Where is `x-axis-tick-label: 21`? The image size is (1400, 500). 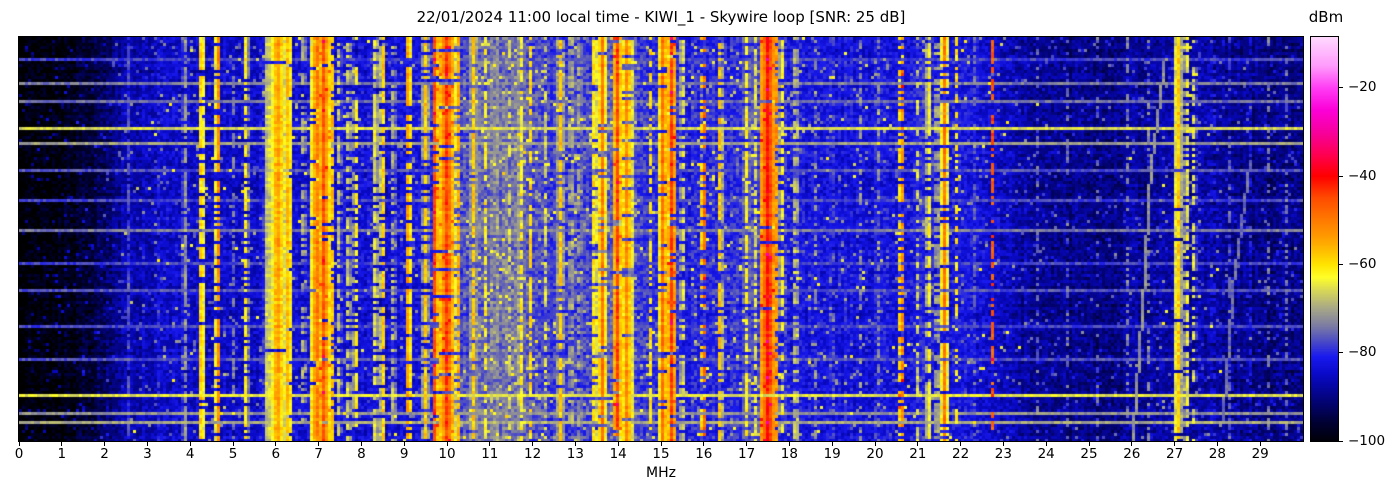 x-axis-tick-label: 21 is located at coordinates (918, 454).